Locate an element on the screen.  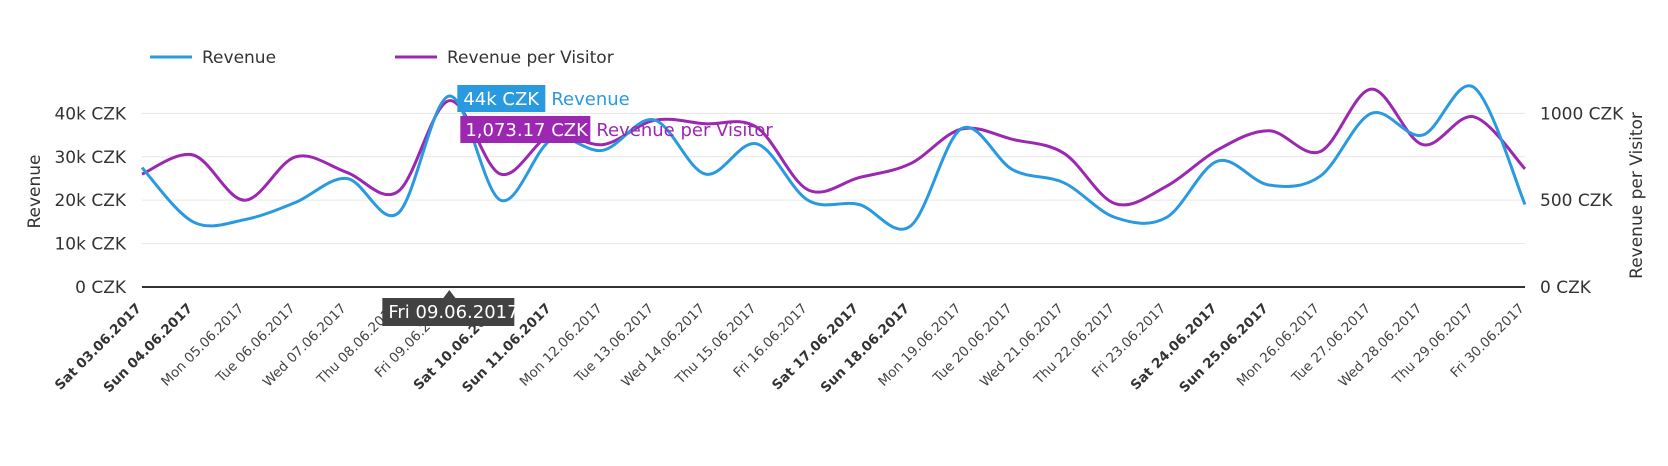
tooltip-rpv: 1,073.17 CZK Revenue per Visitor is located at coordinates (616, 129).